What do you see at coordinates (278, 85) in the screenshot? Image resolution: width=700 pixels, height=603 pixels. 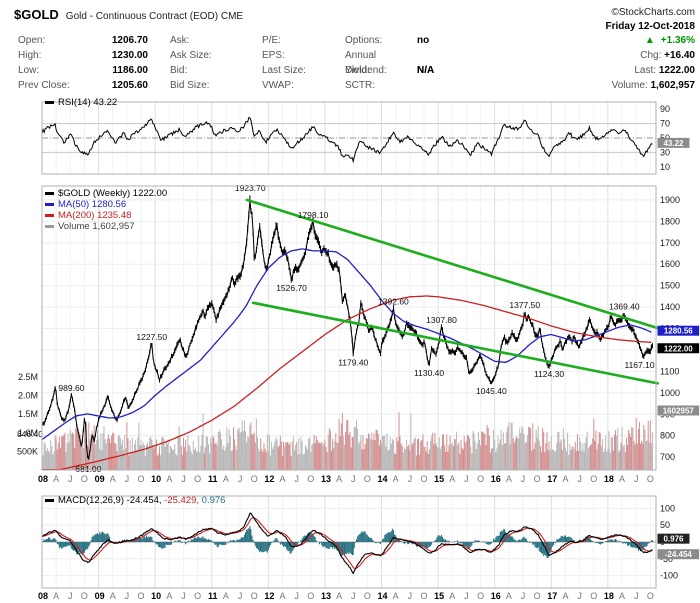 I see `quote-vwap-label: VWAP:` at bounding box center [278, 85].